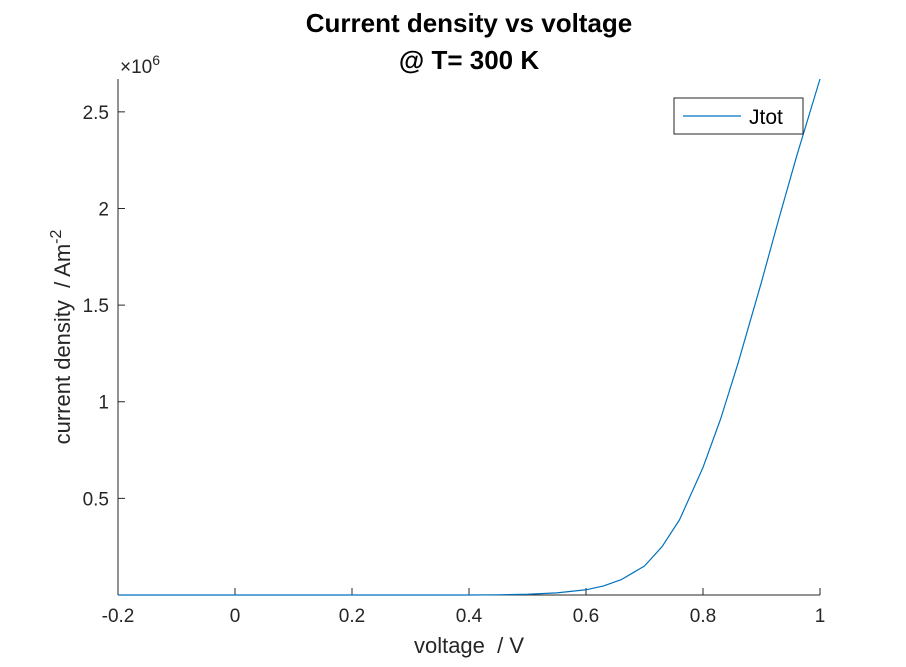 The height and width of the screenshot is (667, 906). I want to click on x-tick-label: 0.4, so click(469, 616).